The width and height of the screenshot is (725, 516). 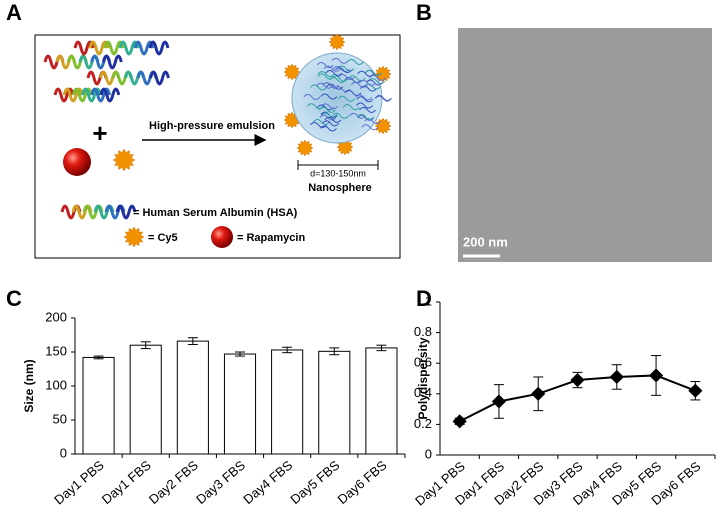 I want to click on panel-letter: A, so click(x=14, y=12).